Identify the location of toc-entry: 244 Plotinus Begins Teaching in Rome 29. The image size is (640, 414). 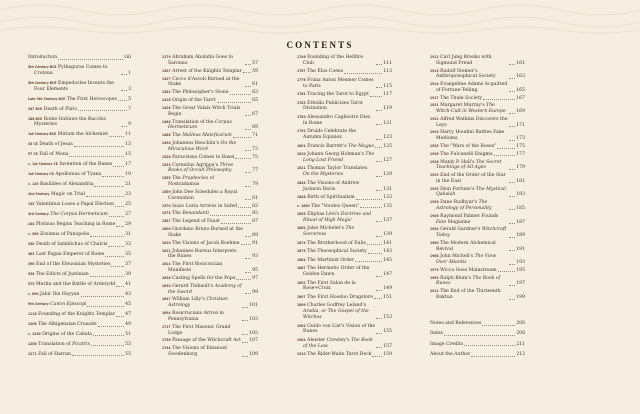
(79, 225).